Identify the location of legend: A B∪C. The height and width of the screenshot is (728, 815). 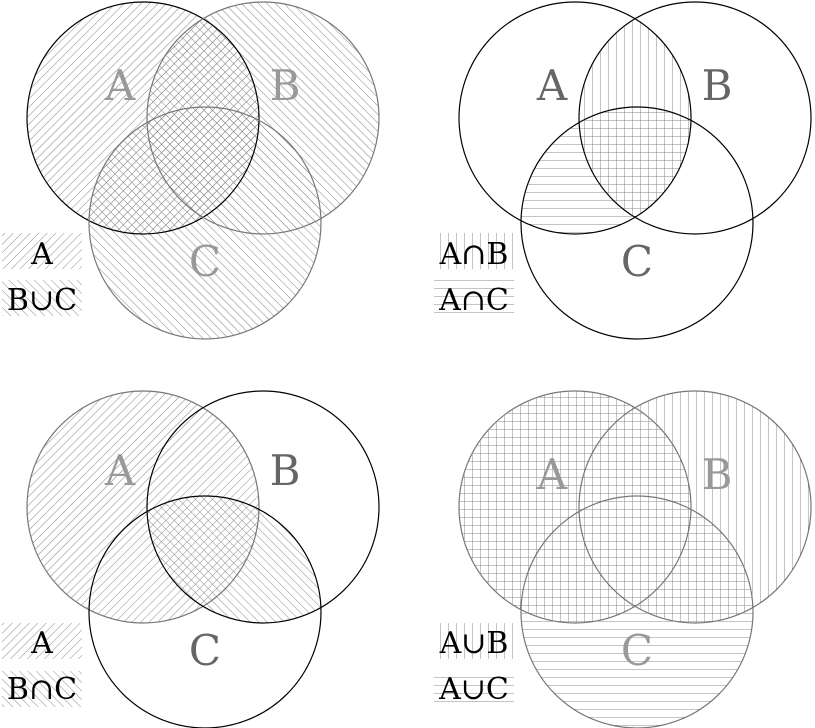
(42, 275).